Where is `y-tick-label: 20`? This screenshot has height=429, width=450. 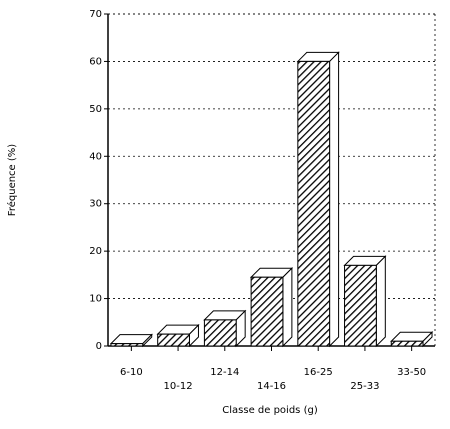
y-tick-label: 20 is located at coordinates (95, 251).